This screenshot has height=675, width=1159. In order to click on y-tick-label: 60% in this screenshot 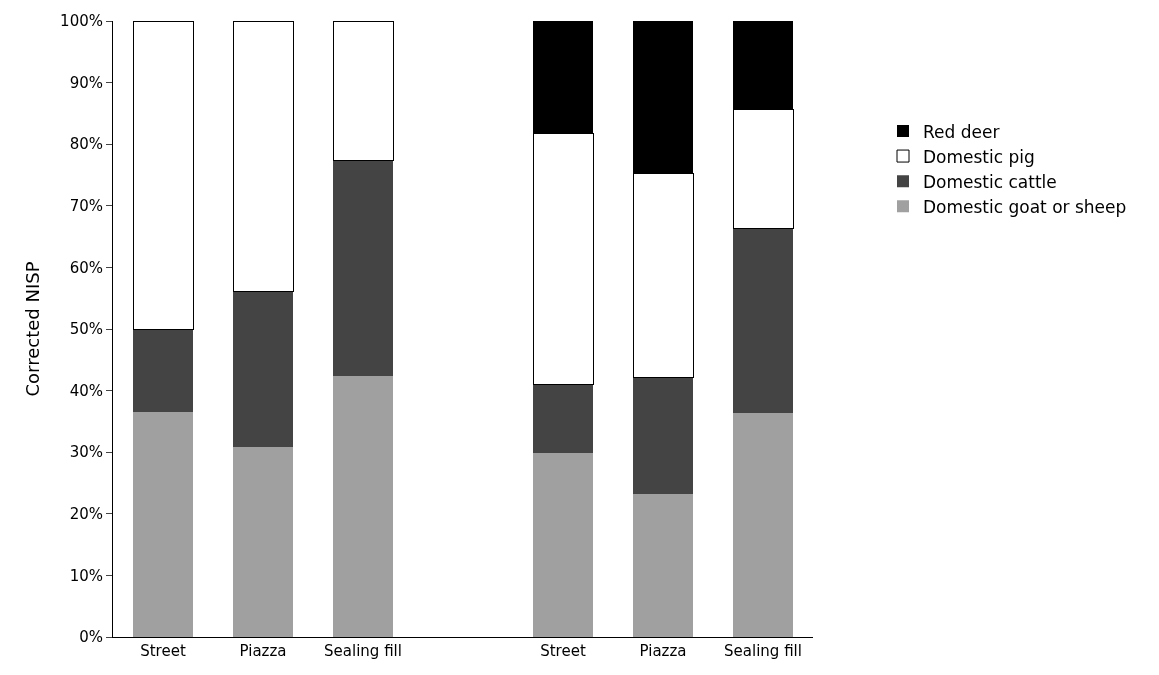, I will do `click(86, 267)`.